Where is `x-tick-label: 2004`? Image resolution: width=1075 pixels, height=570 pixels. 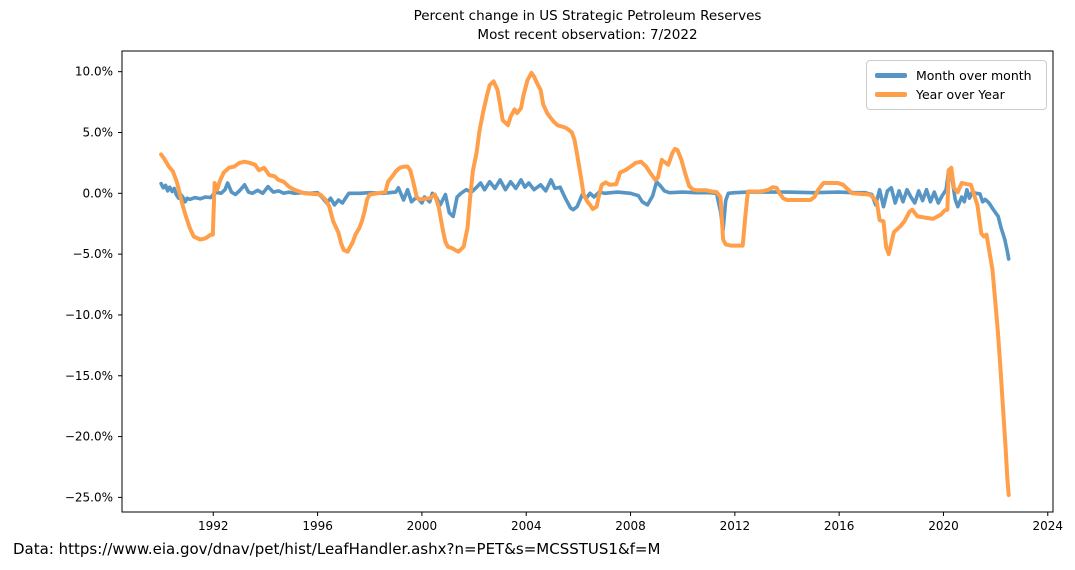 x-tick-label: 2004 is located at coordinates (526, 526).